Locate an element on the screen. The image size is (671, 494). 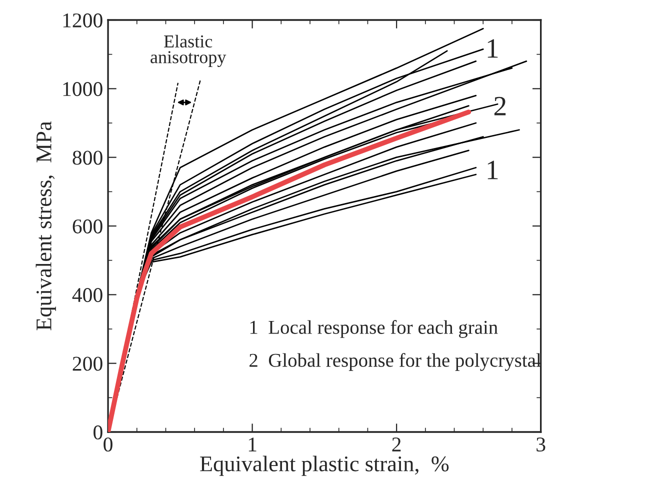
y-tick-label: 1200 is located at coordinates (82, 20).